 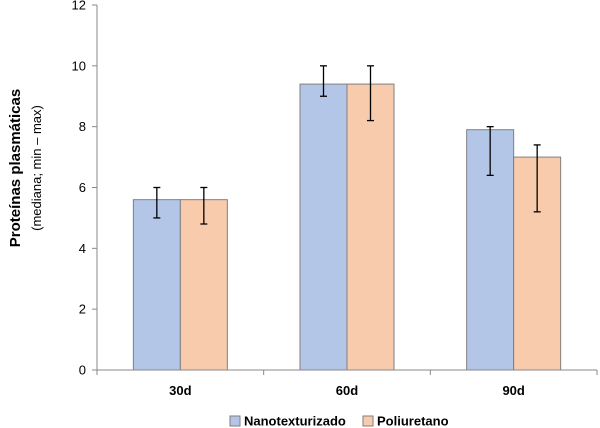 I want to click on bar-nanotexturizado-60d, so click(x=323, y=227).